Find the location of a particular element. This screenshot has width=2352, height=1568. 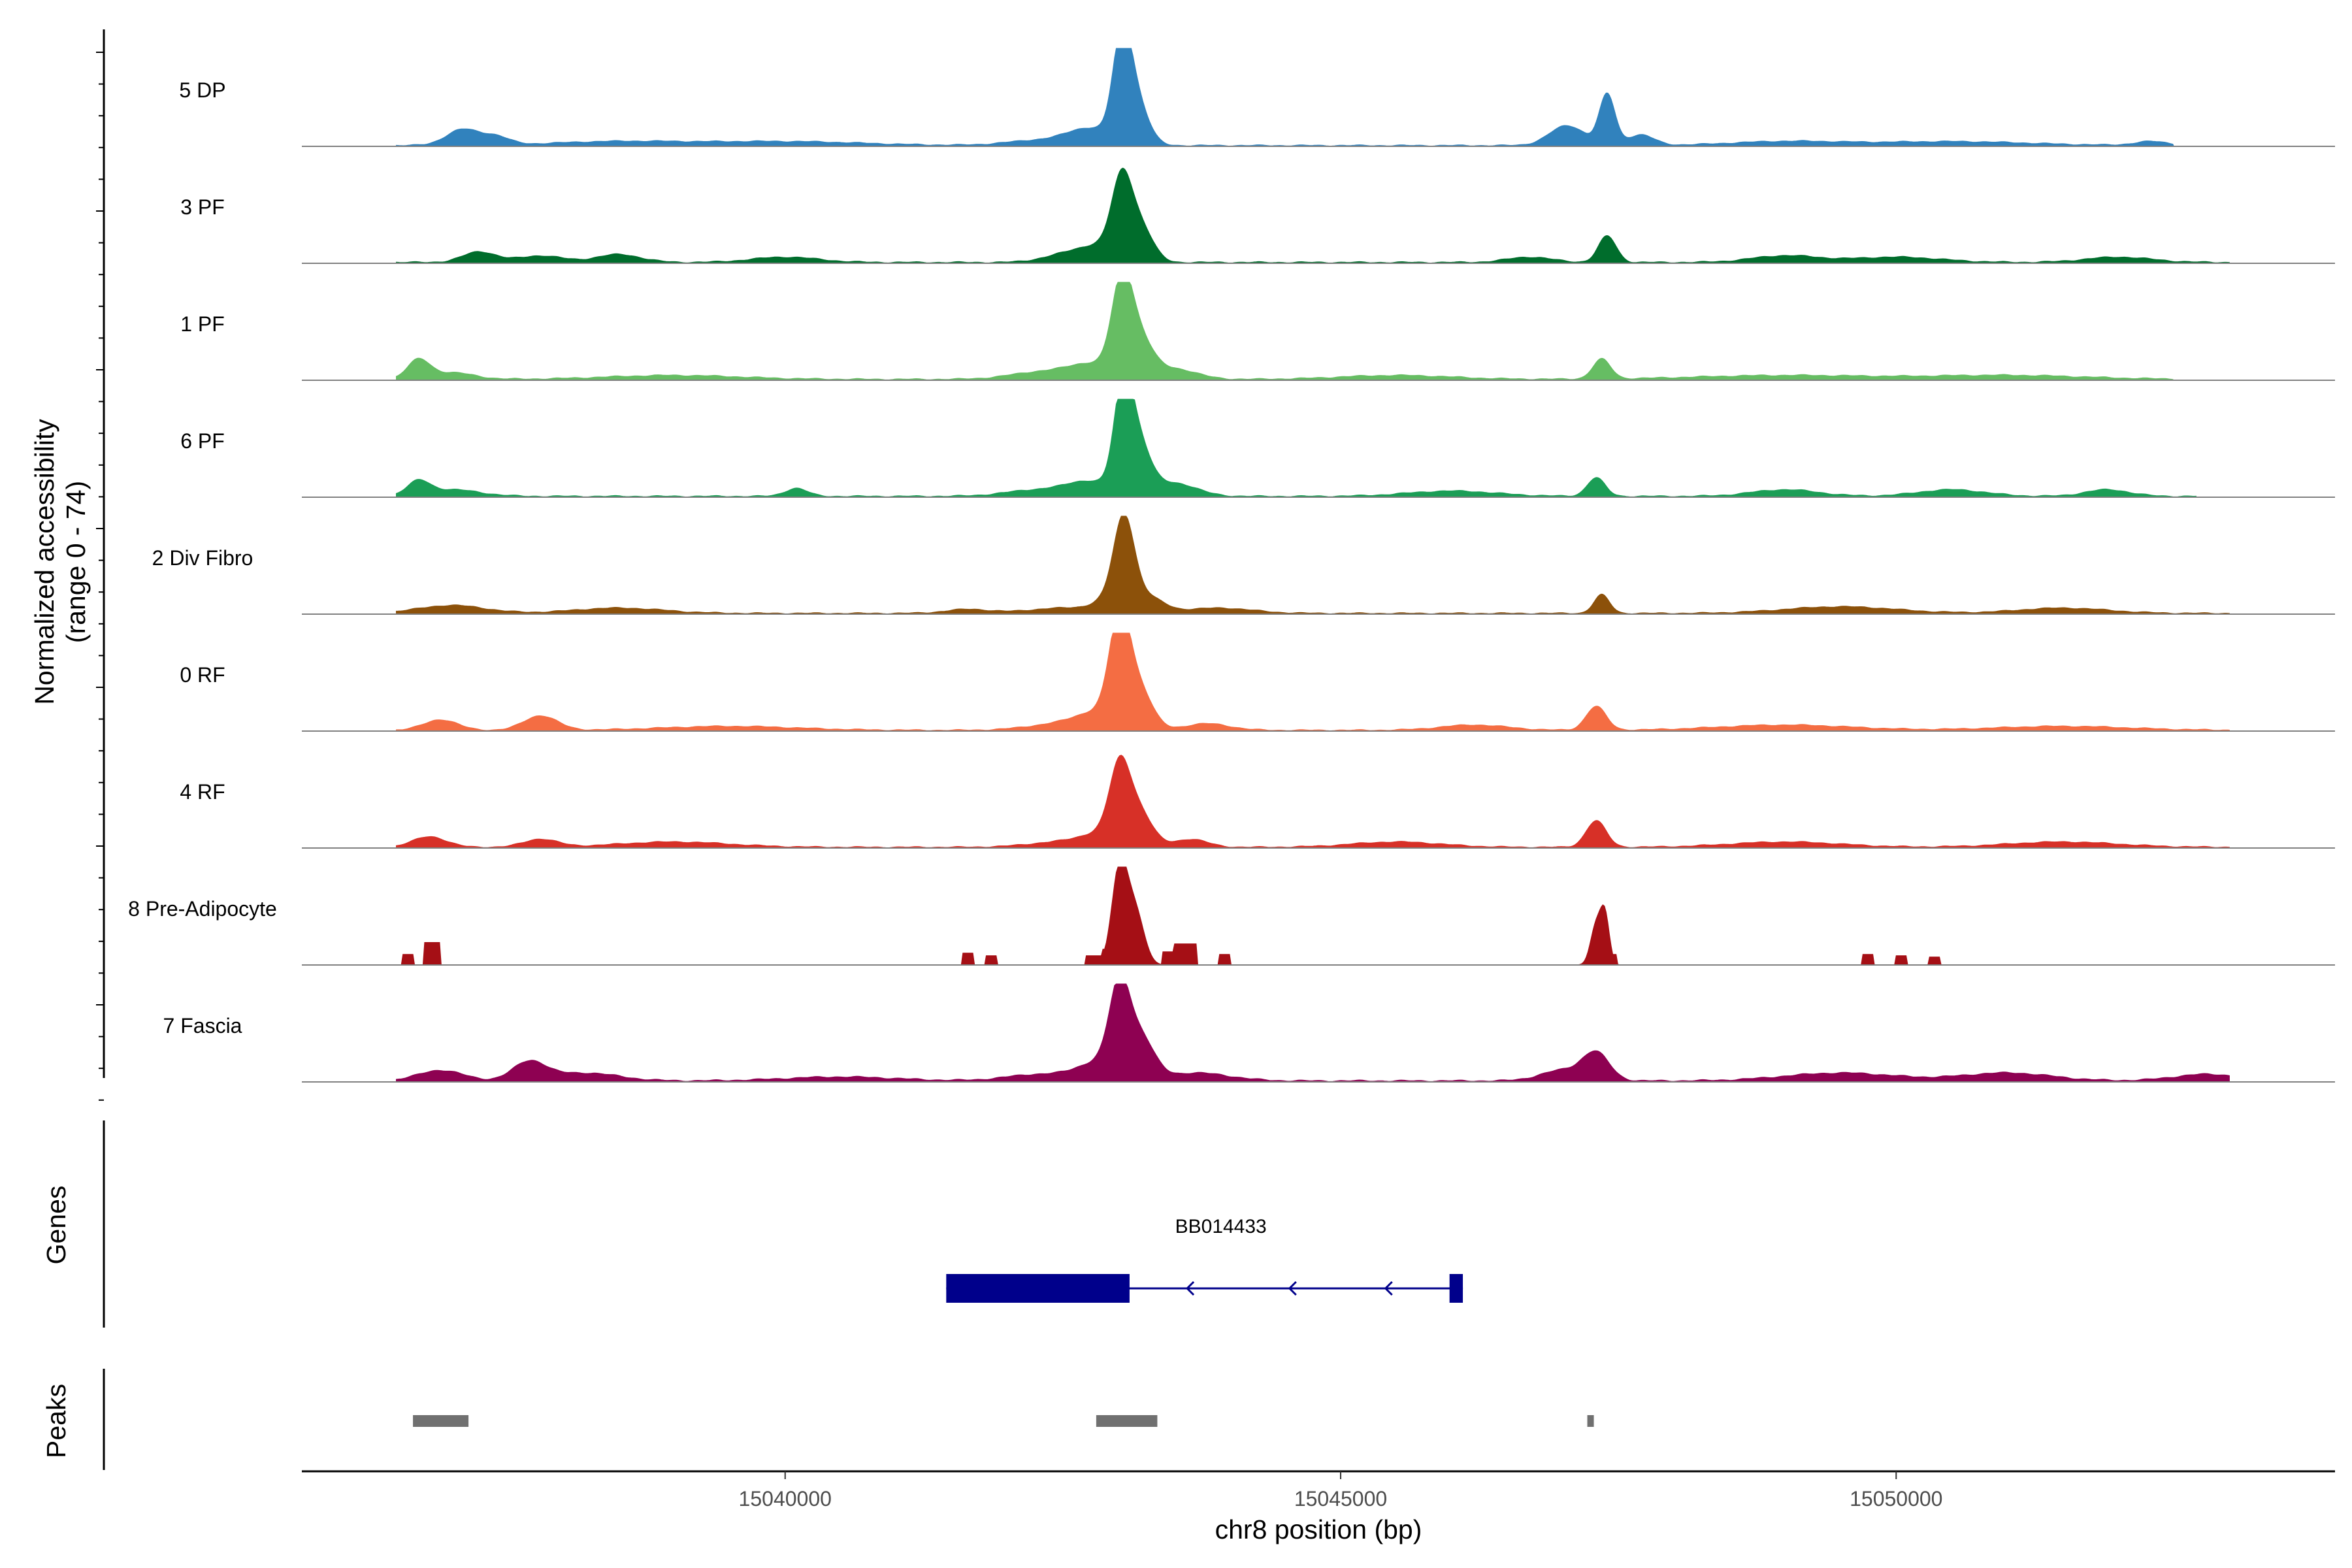

track-7-fascia: 7 Fascia is located at coordinates (1249, 1033).